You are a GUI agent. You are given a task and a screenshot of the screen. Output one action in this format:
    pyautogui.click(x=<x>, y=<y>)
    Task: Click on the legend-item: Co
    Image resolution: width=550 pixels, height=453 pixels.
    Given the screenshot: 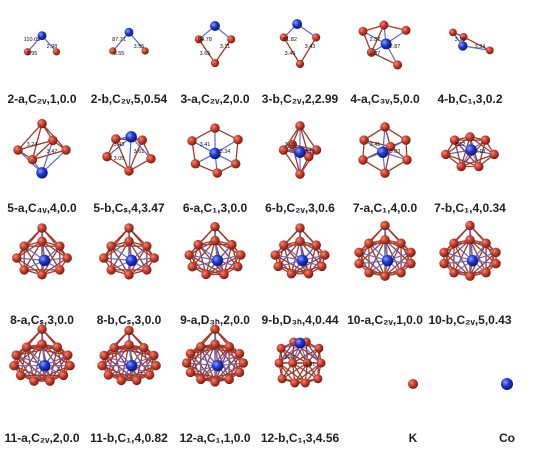 What is the action you would take?
    pyautogui.click(x=507, y=411)
    